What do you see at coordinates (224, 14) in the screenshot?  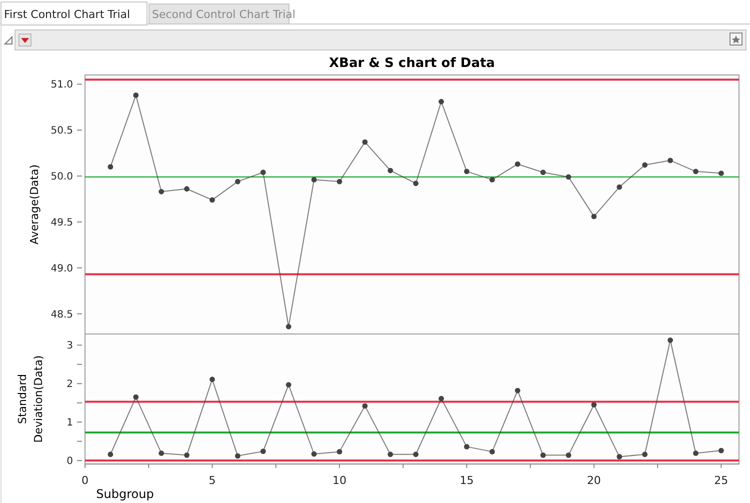 I see `text: Second Control Chart Trial` at bounding box center [224, 14].